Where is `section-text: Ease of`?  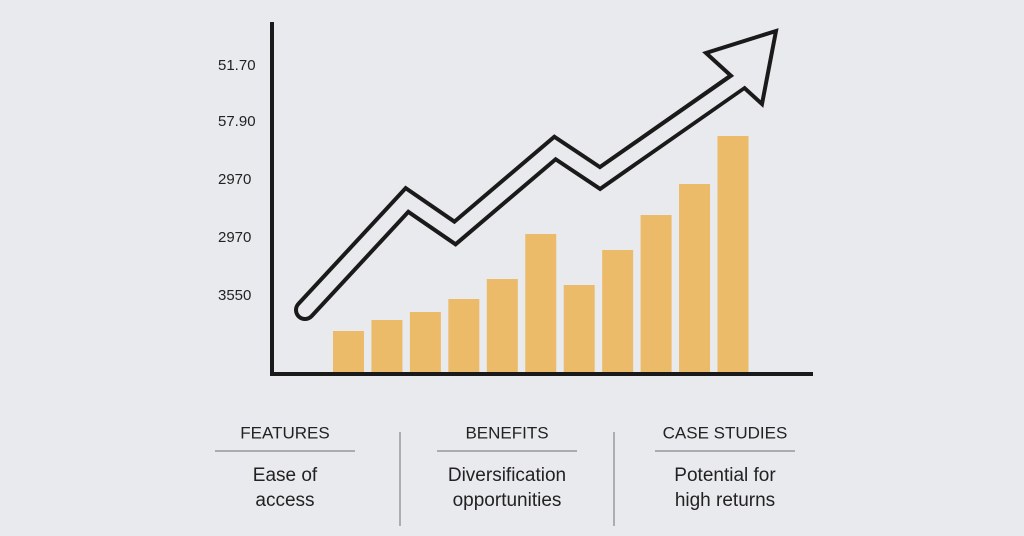
section-text: Ease of is located at coordinates (285, 475).